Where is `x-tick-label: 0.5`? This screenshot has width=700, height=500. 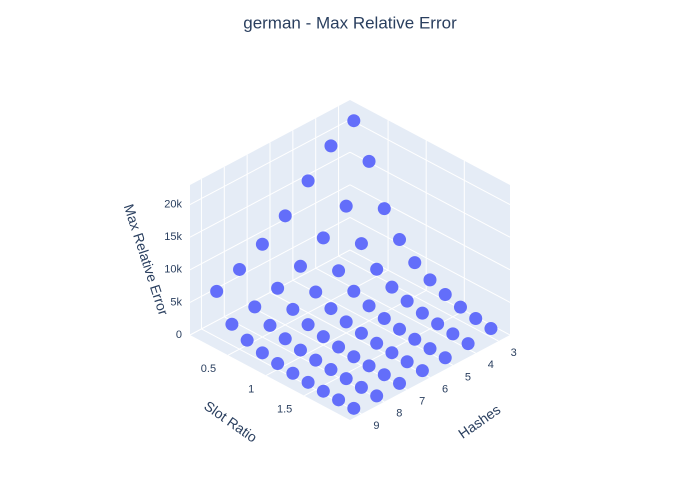
x-tick-label: 0.5 is located at coordinates (208, 369).